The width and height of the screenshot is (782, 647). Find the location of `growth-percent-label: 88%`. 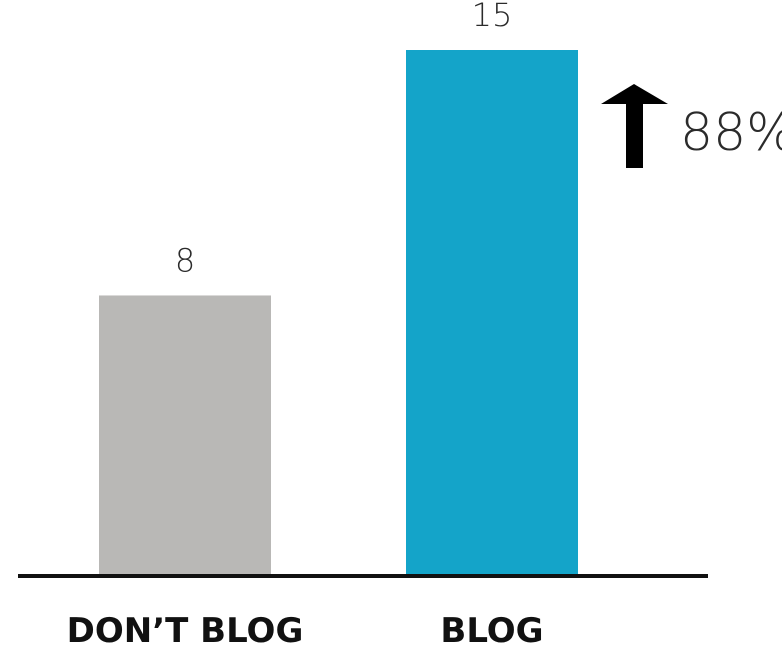

growth-percent-label: 88% is located at coordinates (731, 133).